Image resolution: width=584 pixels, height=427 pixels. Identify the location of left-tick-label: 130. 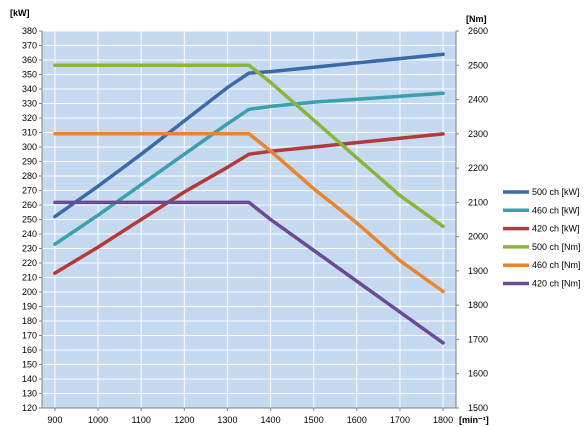
(29, 394).